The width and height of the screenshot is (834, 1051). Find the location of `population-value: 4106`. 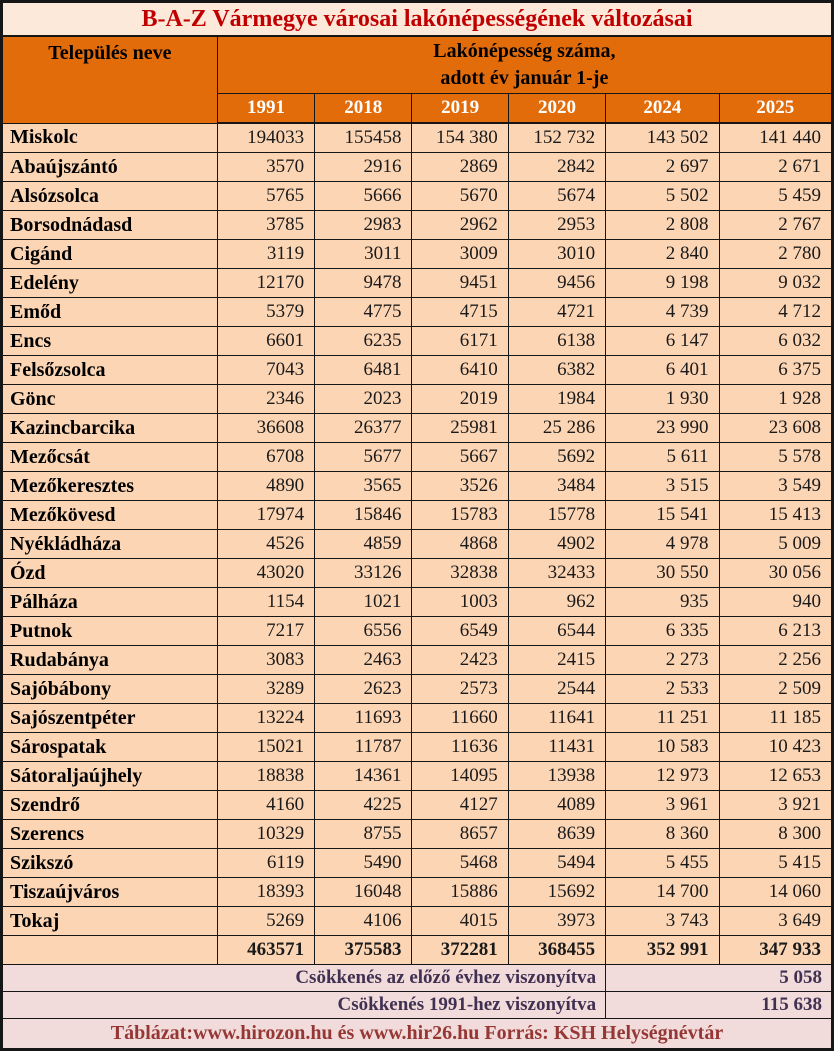

population-value: 4106 is located at coordinates (363, 921).